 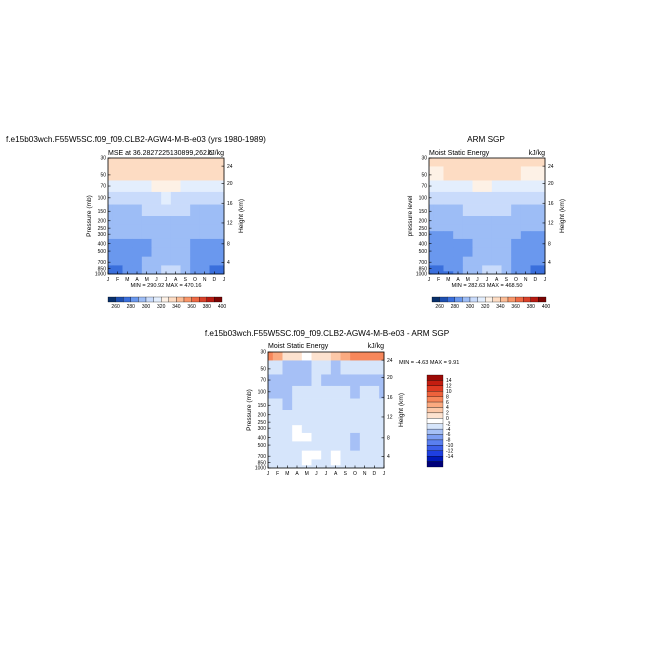 I want to click on panel-diff-stats: MIN = -4.63 MAX = 9.91, so click(x=429, y=363).